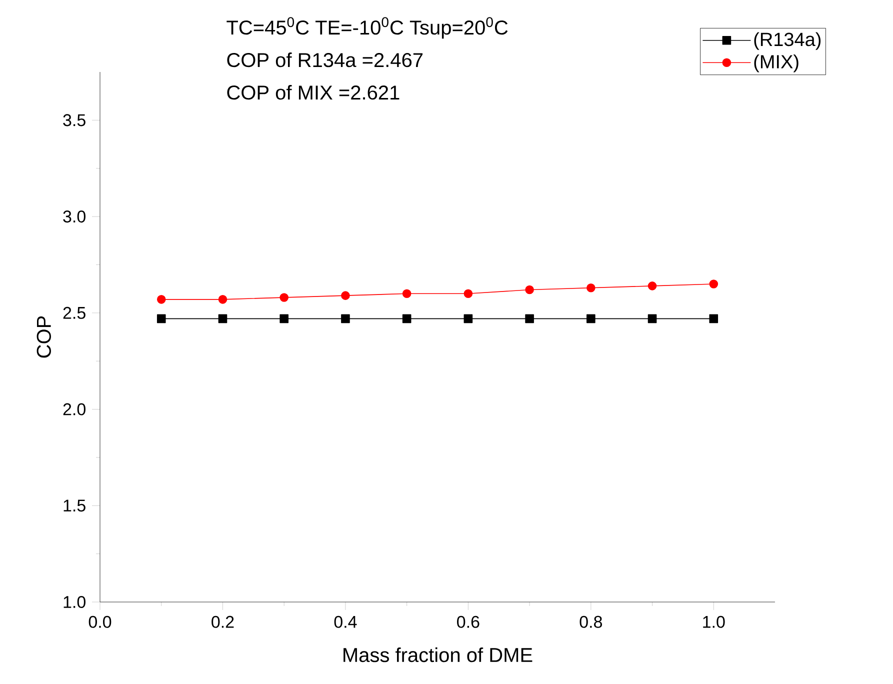 Image resolution: width=893 pixels, height=684 pixels. I want to click on x-tick-label: 0.4, so click(345, 622).